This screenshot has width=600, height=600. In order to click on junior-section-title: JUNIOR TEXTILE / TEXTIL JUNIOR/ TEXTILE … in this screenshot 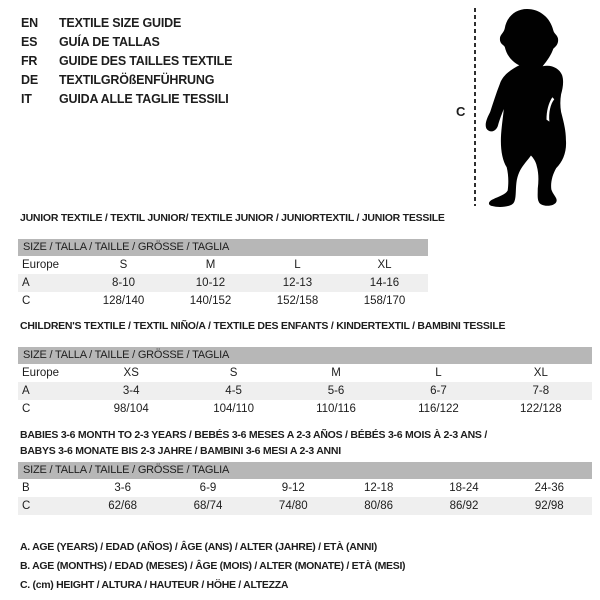, I will do `click(232, 218)`.